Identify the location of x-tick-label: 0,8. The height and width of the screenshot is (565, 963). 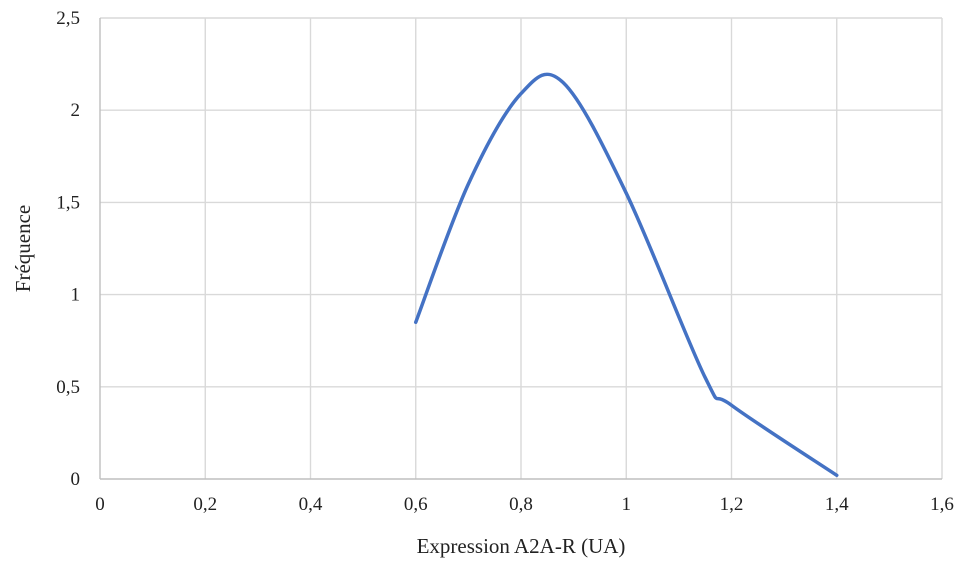
(521, 504).